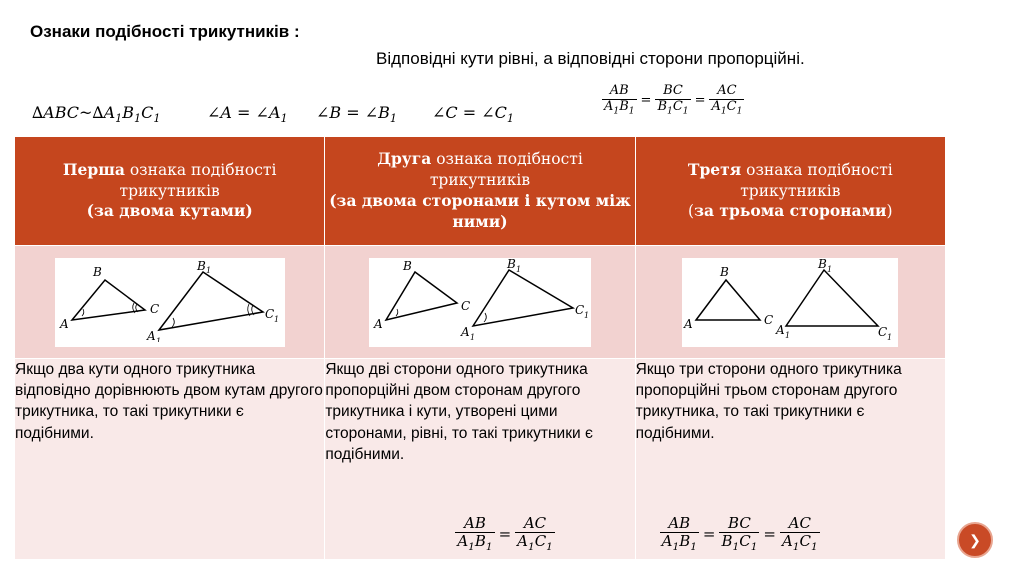 This screenshot has width=1024, height=576. What do you see at coordinates (505, 533) in the screenshot?
I see `two-side-ratio-formula: AB A1B1 = AC A1C1` at bounding box center [505, 533].